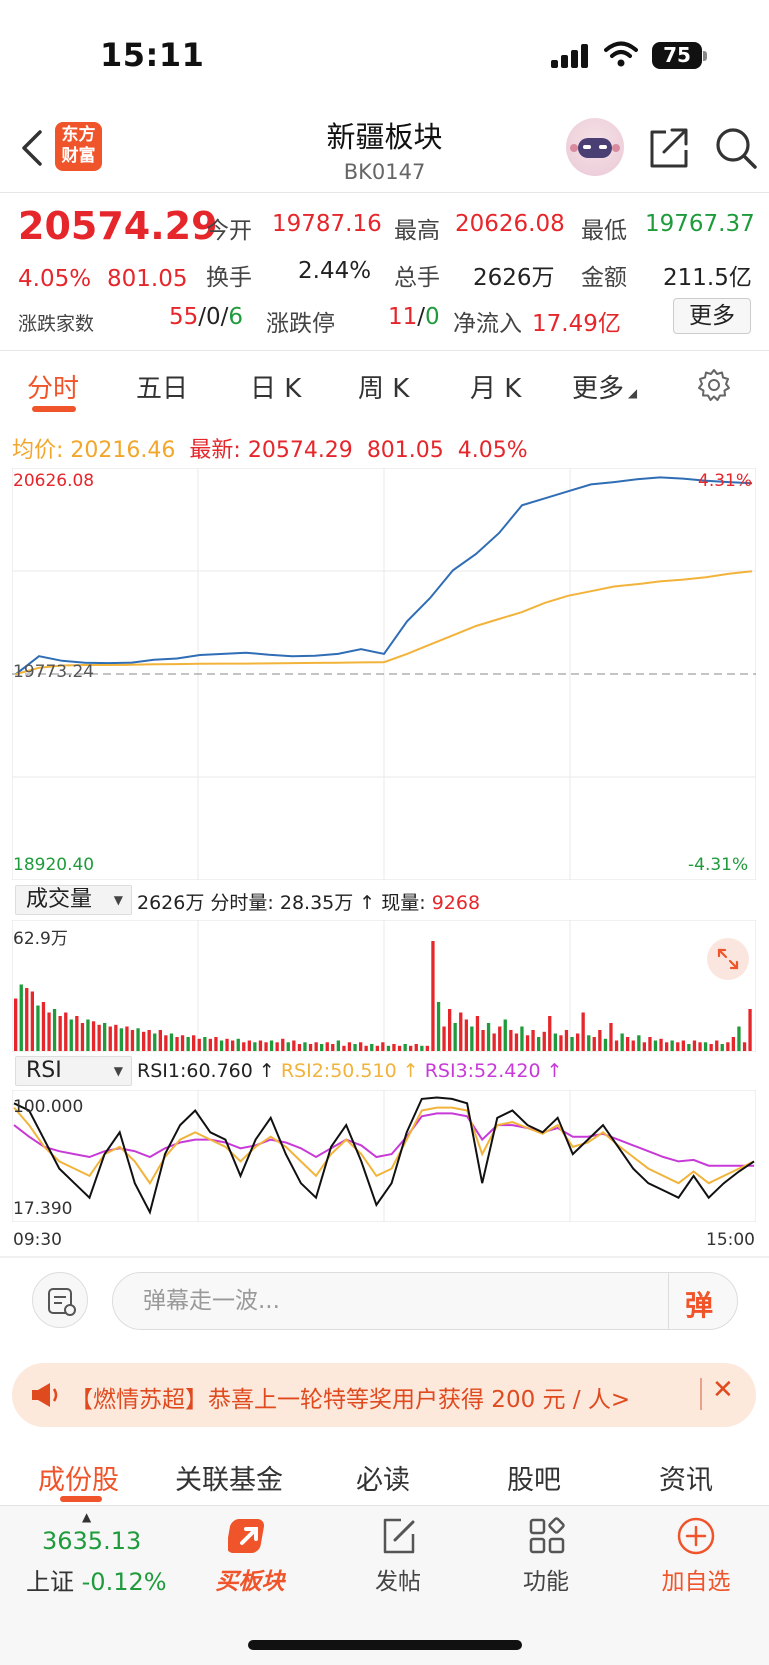 This screenshot has width=769, height=1665. What do you see at coordinates (417, 231) in the screenshot?
I see `high-label: 最高` at bounding box center [417, 231].